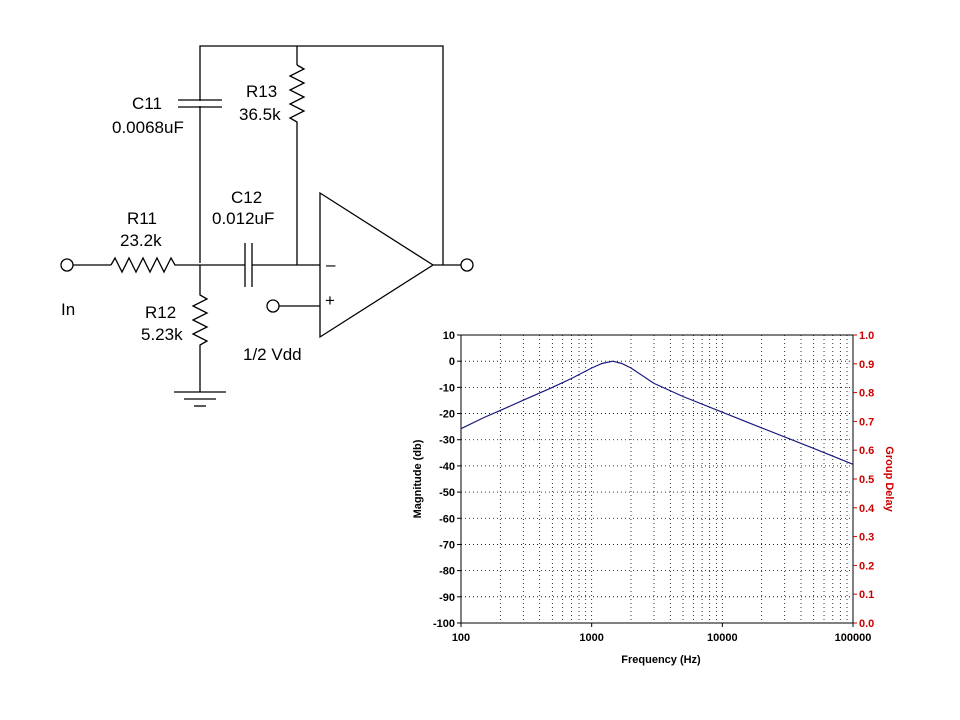 The height and width of the screenshot is (720, 960). Describe the element at coordinates (160, 312) in the screenshot. I see `r12-ref-label: R12` at that location.